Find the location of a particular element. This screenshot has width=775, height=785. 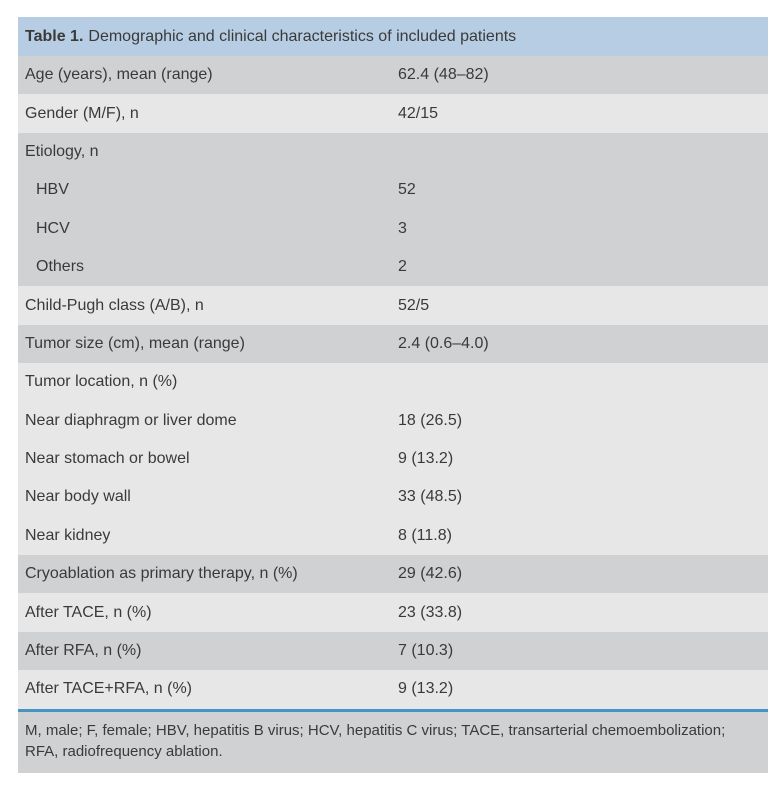

row-label: Child-Pugh class (A/B), n is located at coordinates (114, 305).